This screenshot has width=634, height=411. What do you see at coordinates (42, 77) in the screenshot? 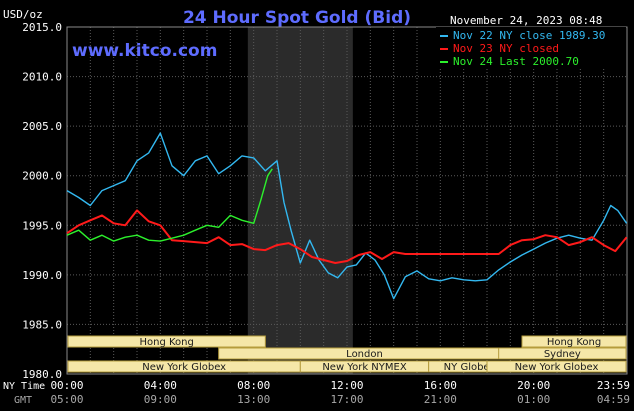
I see `y-tick-label: 2010.0` at bounding box center [42, 77].